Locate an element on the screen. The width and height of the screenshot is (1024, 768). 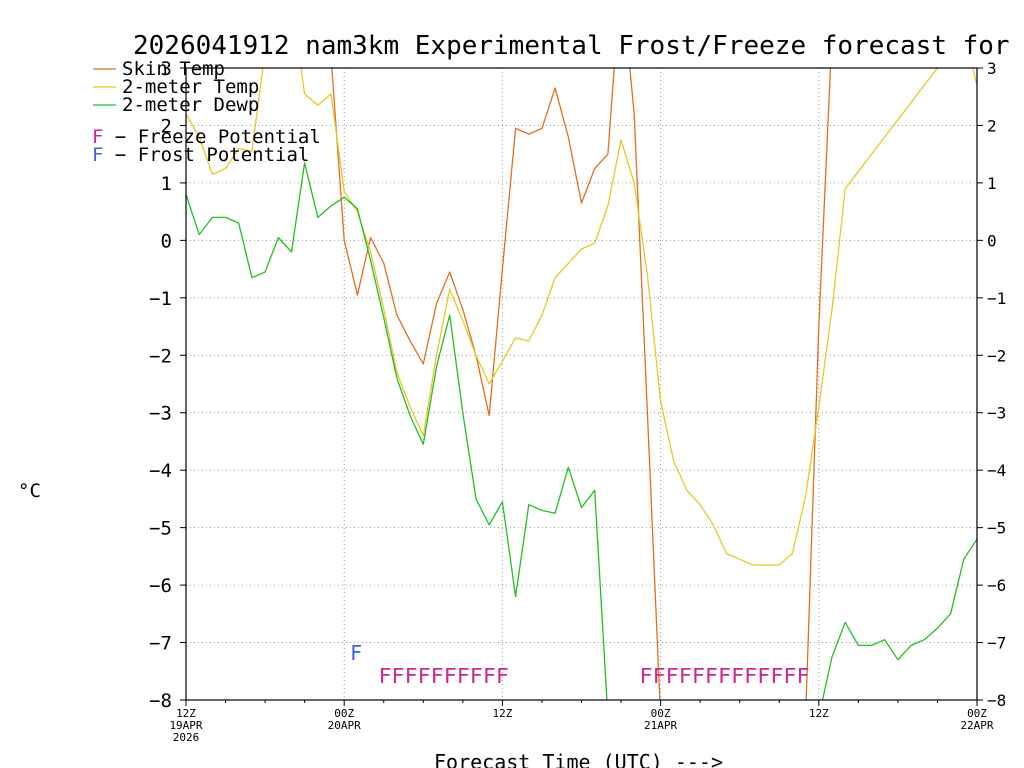
x-tick-label: 21APR is located at coordinates (660, 725).